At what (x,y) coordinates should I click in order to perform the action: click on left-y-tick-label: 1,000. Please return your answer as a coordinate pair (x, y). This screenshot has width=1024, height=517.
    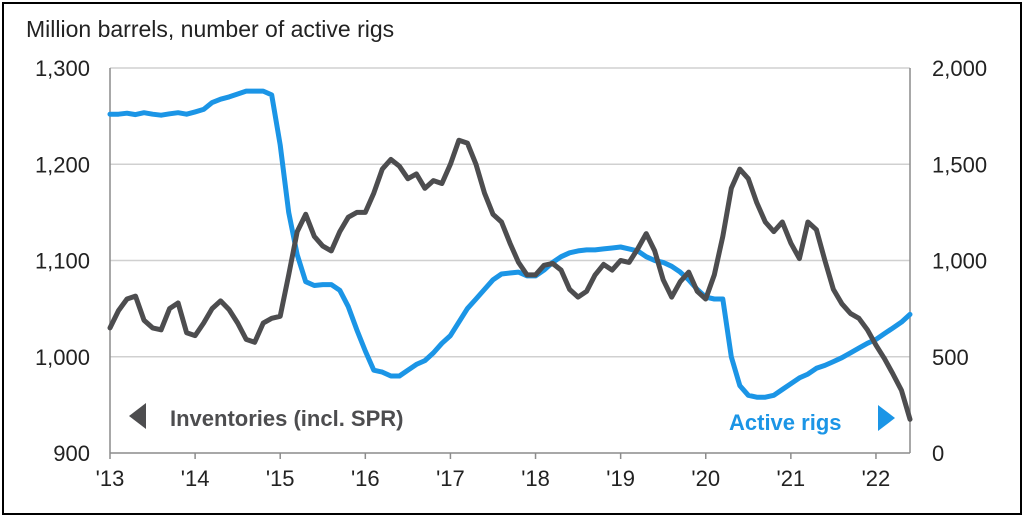
    Looking at the image, I should click on (62, 357).